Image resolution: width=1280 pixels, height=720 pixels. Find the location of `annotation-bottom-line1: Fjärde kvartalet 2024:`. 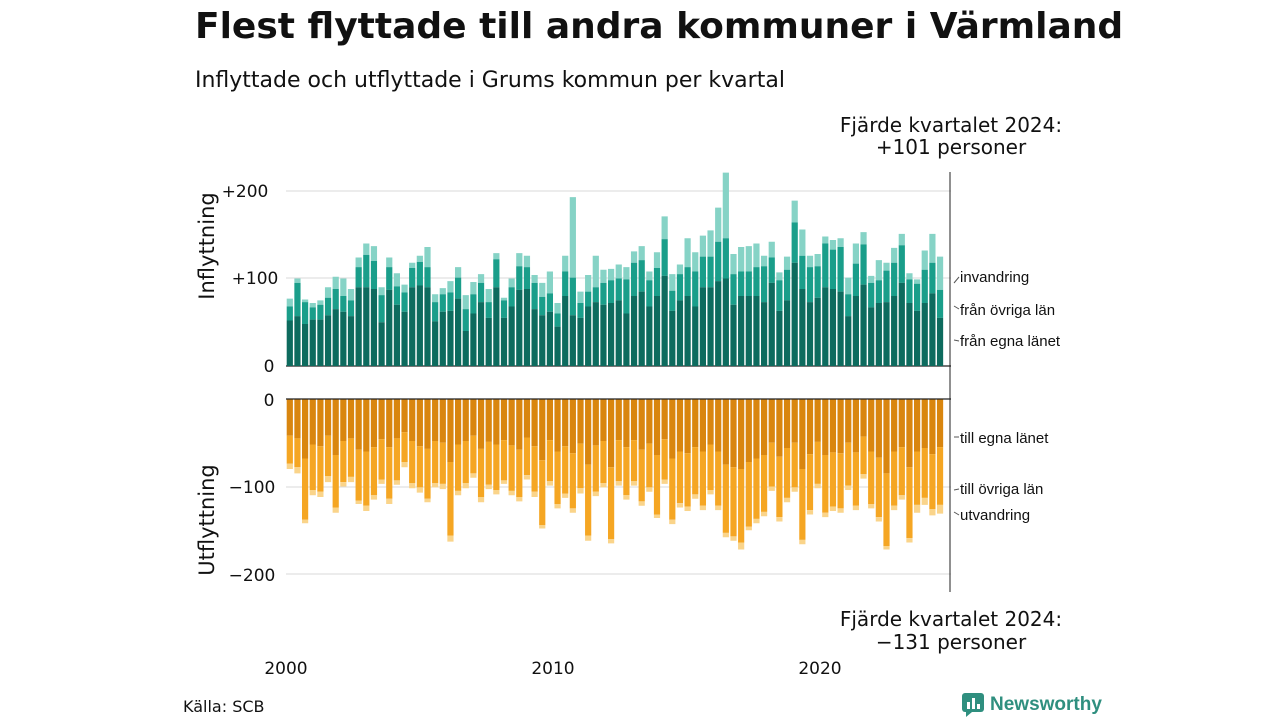

annotation-bottom-line1: Fjärde kvartalet 2024: is located at coordinates (951, 619).